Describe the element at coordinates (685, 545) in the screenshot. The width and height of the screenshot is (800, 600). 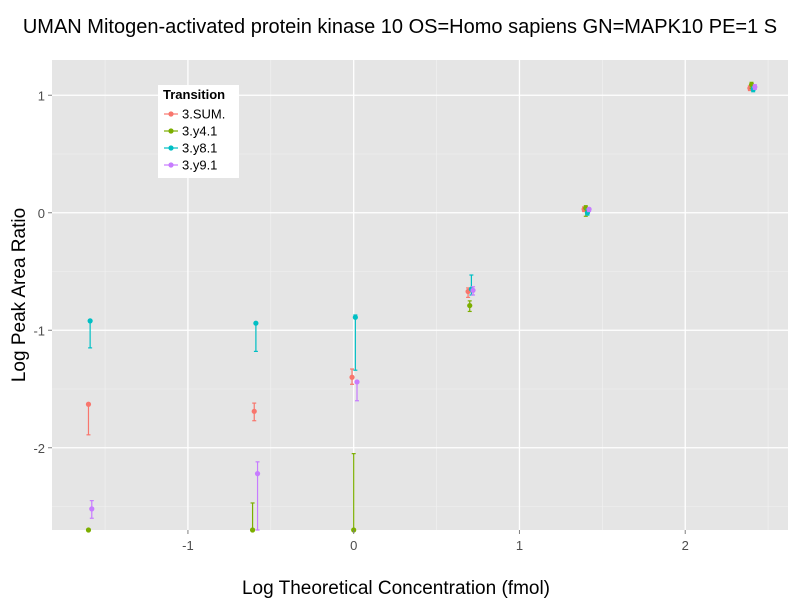
I see `x-tick-label: 2` at that location.